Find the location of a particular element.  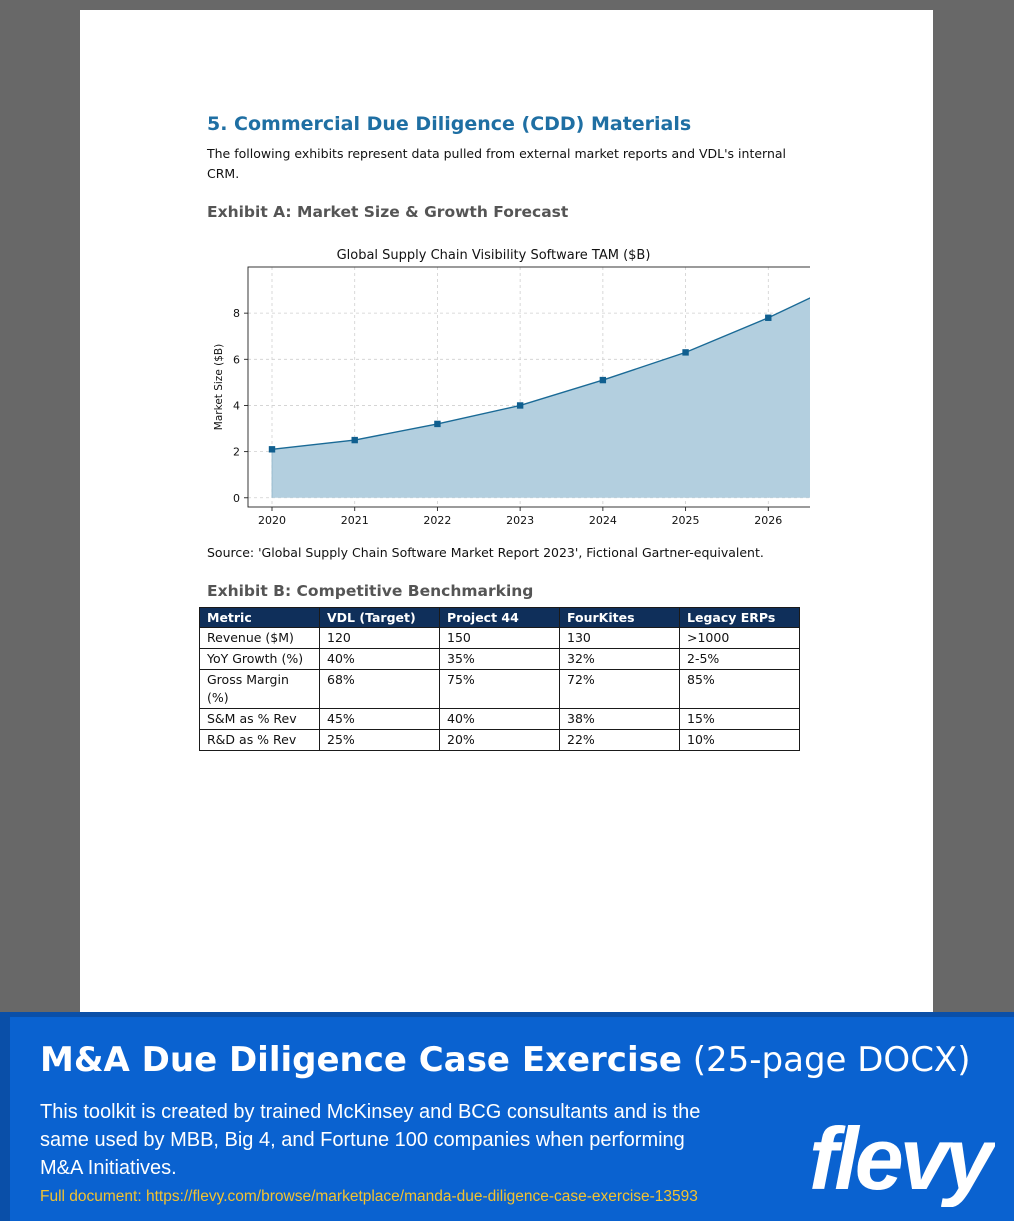

table-cell: >1000 is located at coordinates (739, 638).